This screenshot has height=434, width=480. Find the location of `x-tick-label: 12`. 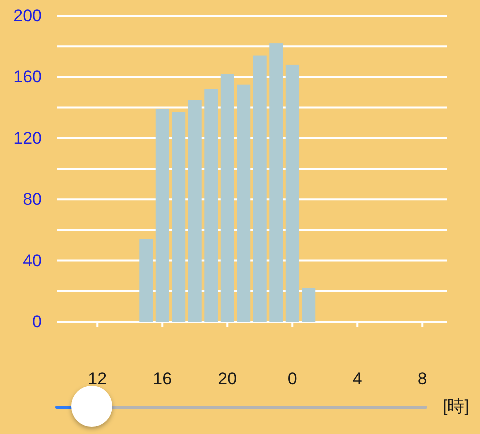

x-tick-label: 12 is located at coordinates (98, 379).